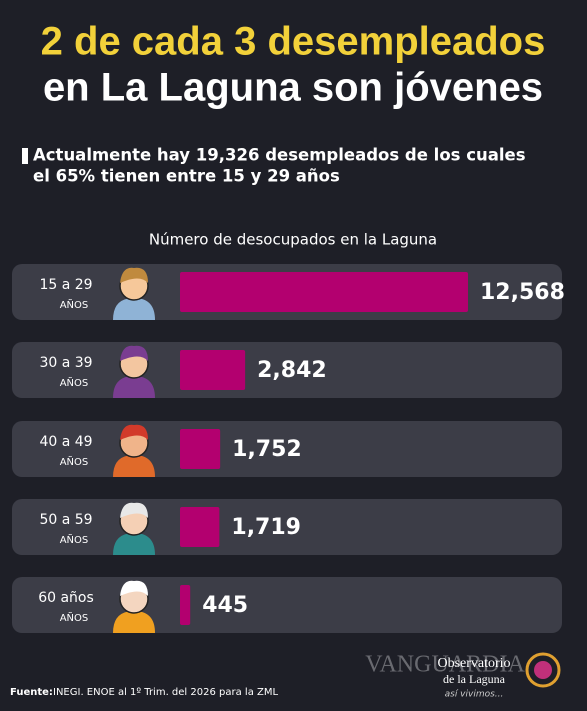  Describe the element at coordinates (66, 598) in the screenshot. I see `category-label: 60 años` at that location.